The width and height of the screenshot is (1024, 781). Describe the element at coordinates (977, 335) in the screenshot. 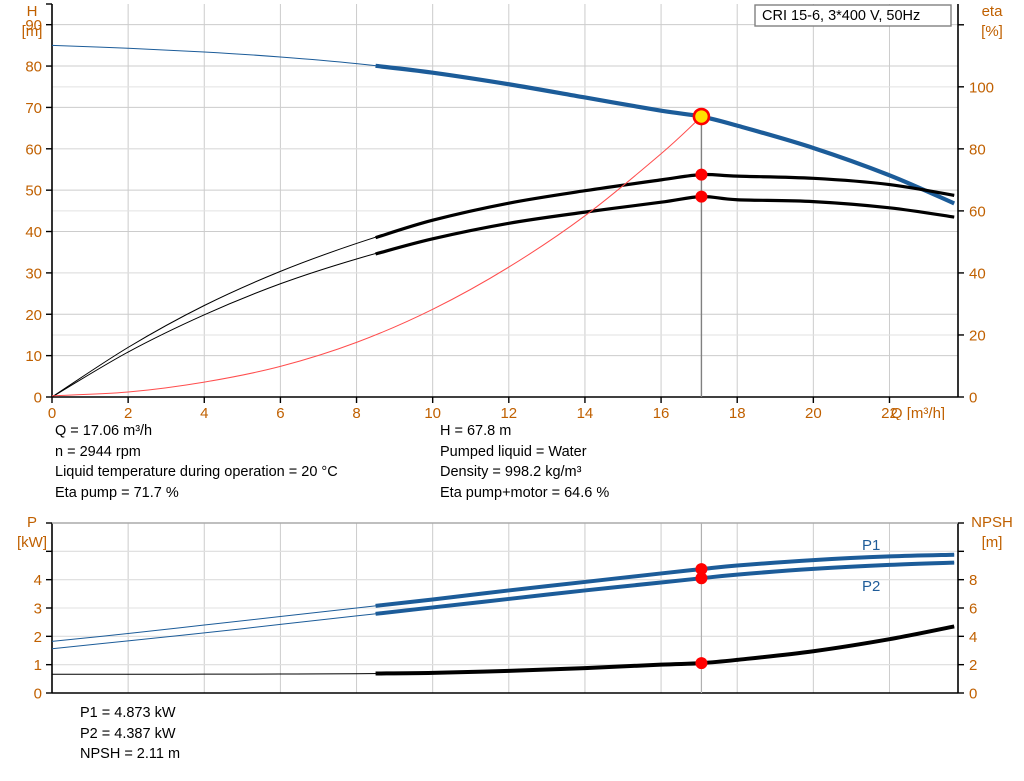

I see `y2-tick-label: 20` at that location.